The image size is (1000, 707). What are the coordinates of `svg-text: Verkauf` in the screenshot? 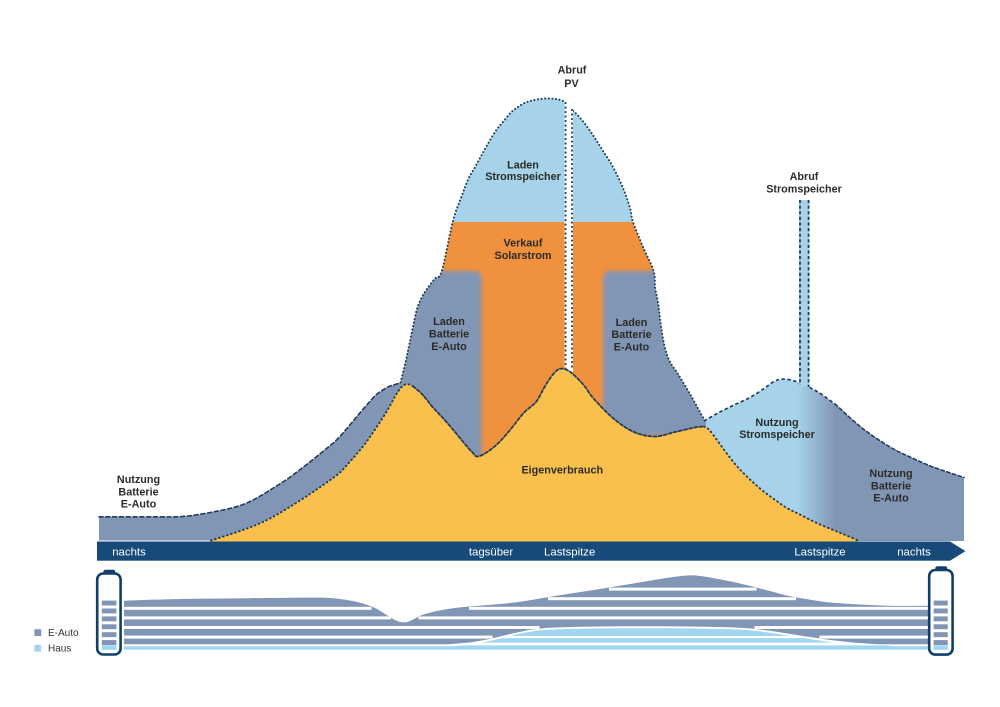 It's located at (522, 243).